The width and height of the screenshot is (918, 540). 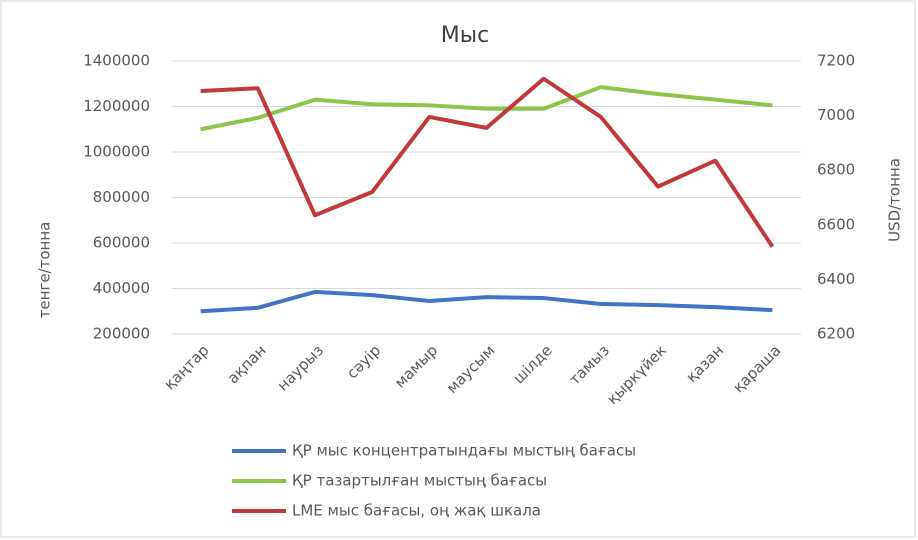 I want to click on y-tick-label: 400000, so click(x=121, y=288).